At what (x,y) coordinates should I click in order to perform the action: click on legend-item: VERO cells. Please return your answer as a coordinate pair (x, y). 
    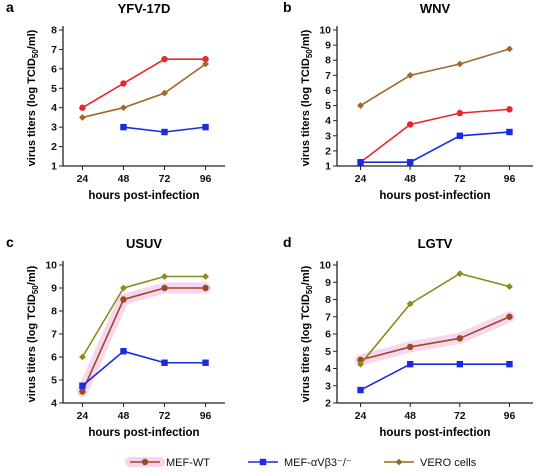
    Looking at the image, I should click on (430, 463).